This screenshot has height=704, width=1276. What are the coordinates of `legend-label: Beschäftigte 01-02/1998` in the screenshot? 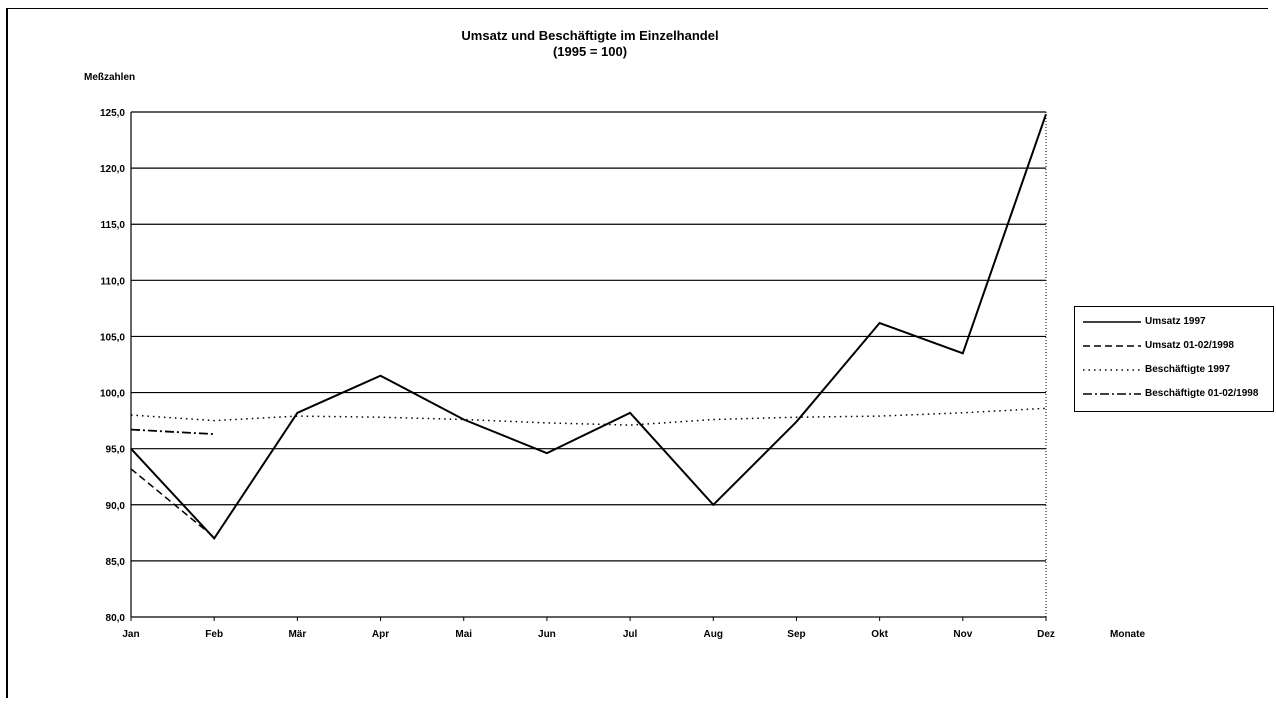 It's located at (1202, 393).